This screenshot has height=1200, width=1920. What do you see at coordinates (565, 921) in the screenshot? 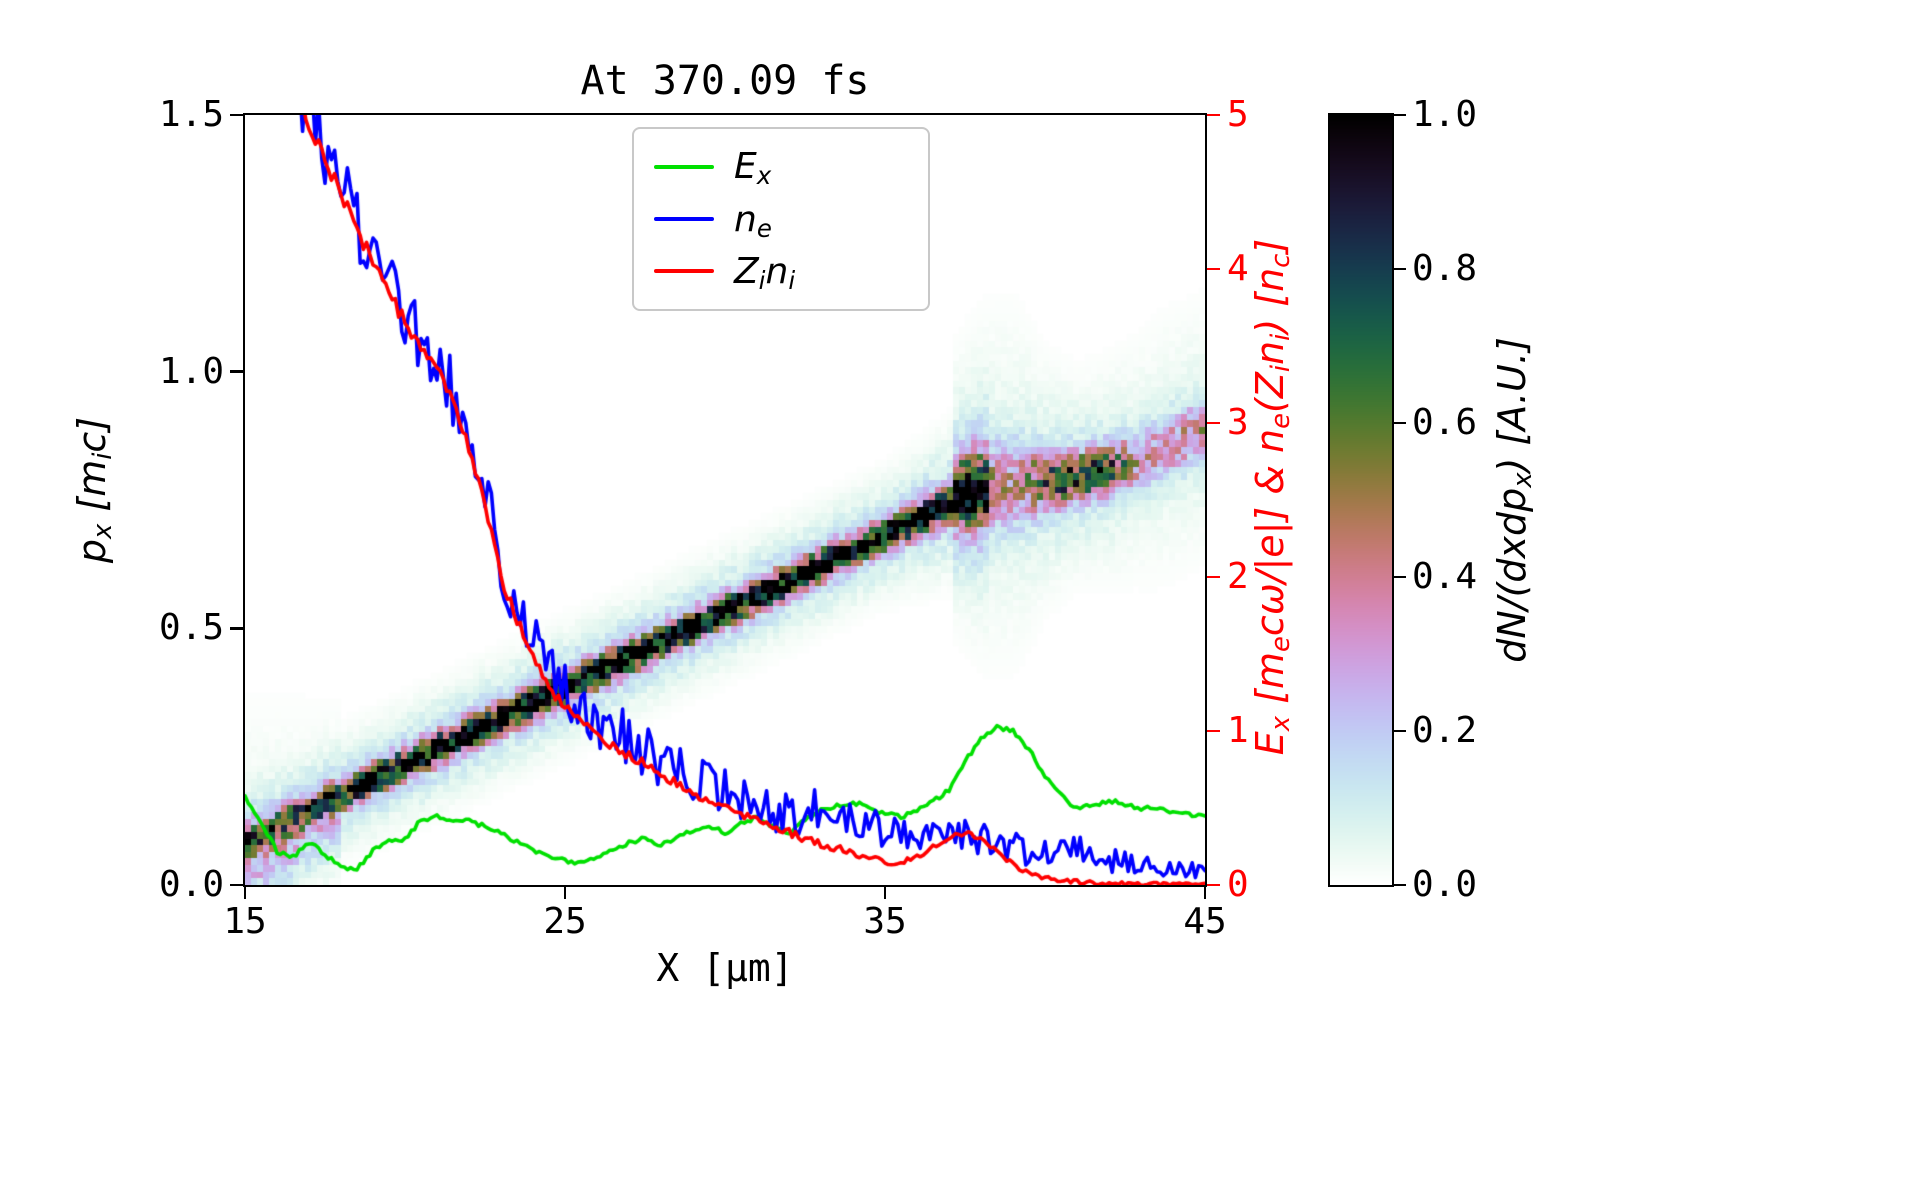
I see `x-tick-label: 25` at bounding box center [565, 921].